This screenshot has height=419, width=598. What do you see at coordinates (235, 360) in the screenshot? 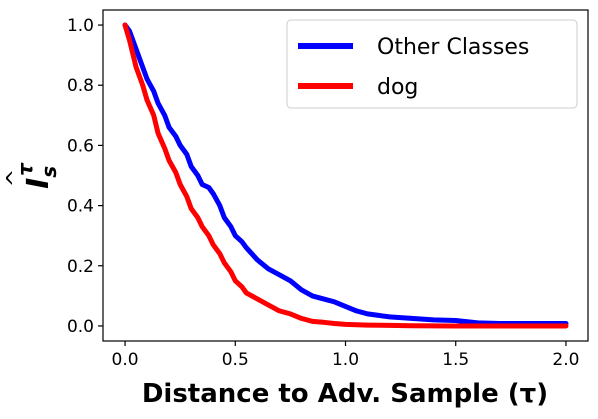
I see `x-tick-label: 0.5` at bounding box center [235, 360].